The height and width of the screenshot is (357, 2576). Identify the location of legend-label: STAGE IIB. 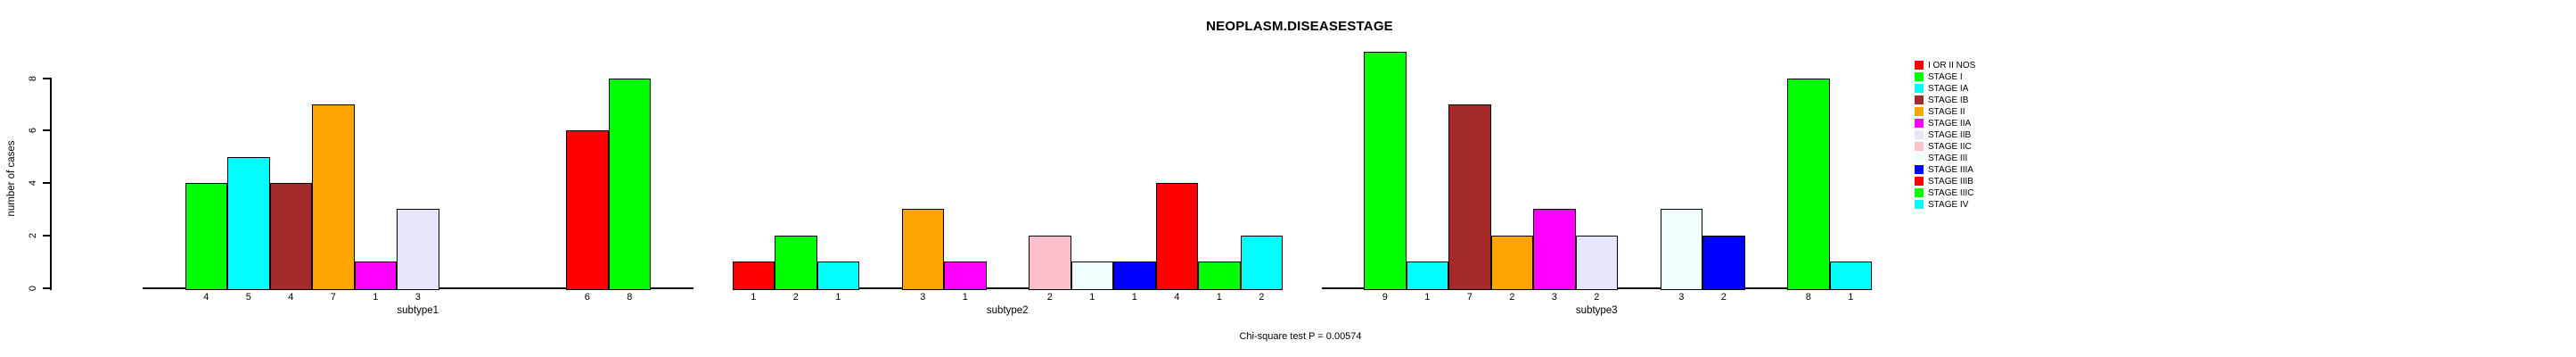
(1950, 134).